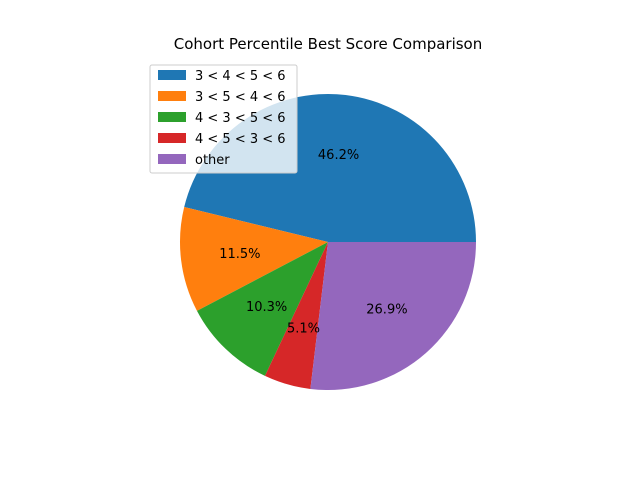 The image size is (640, 480). Describe the element at coordinates (239, 254) in the screenshot. I see `slice-percent-label: 11.5%` at that location.